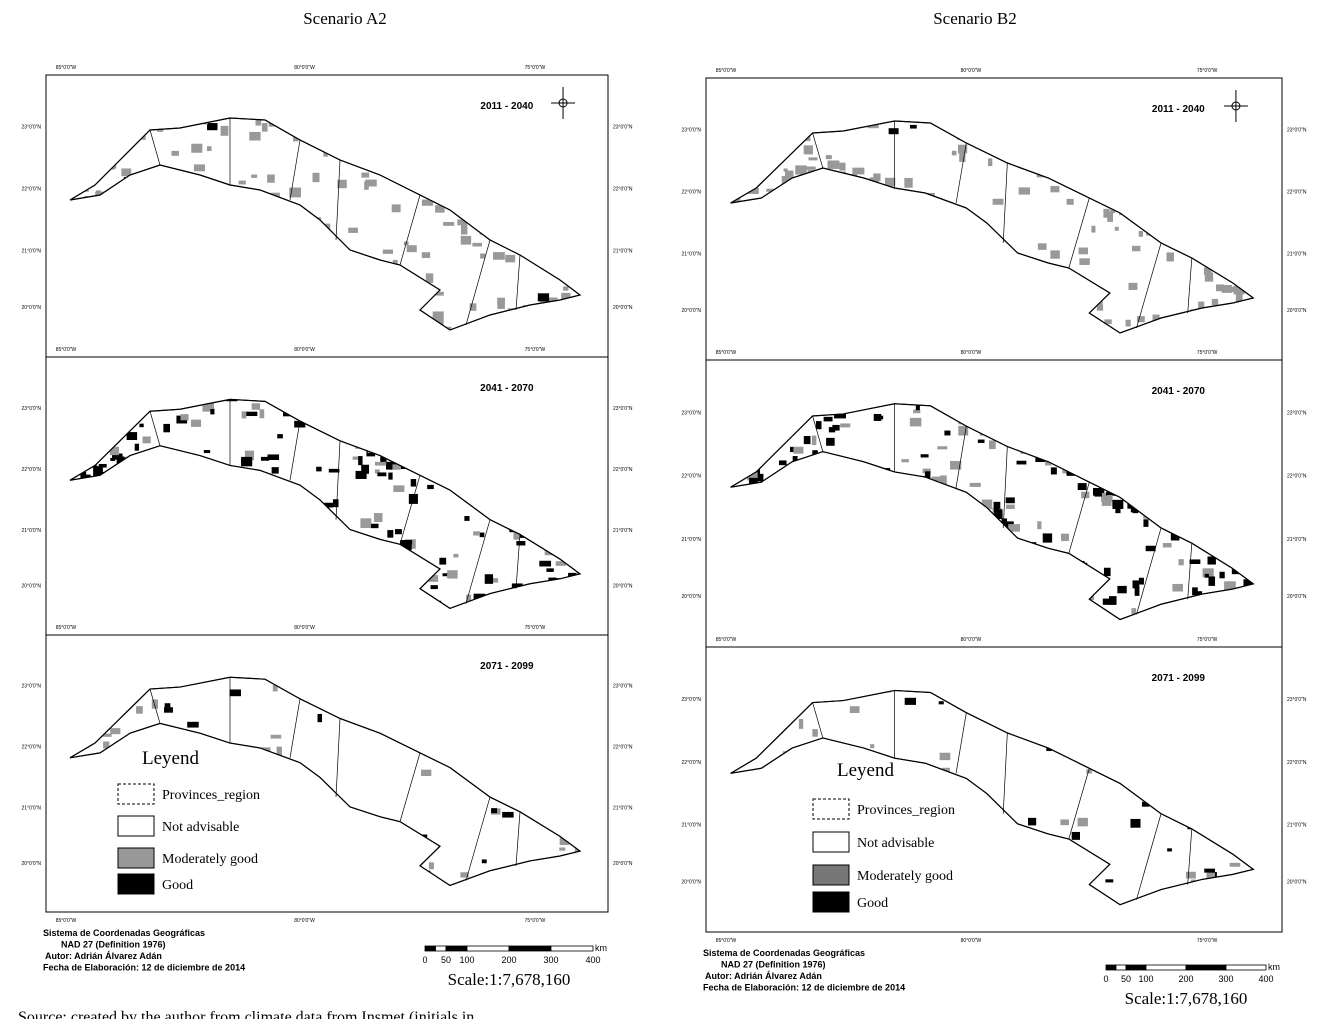  Describe the element at coordinates (623, 308) in the screenshot. I see `lat-label: 20°0'0"N` at that location.